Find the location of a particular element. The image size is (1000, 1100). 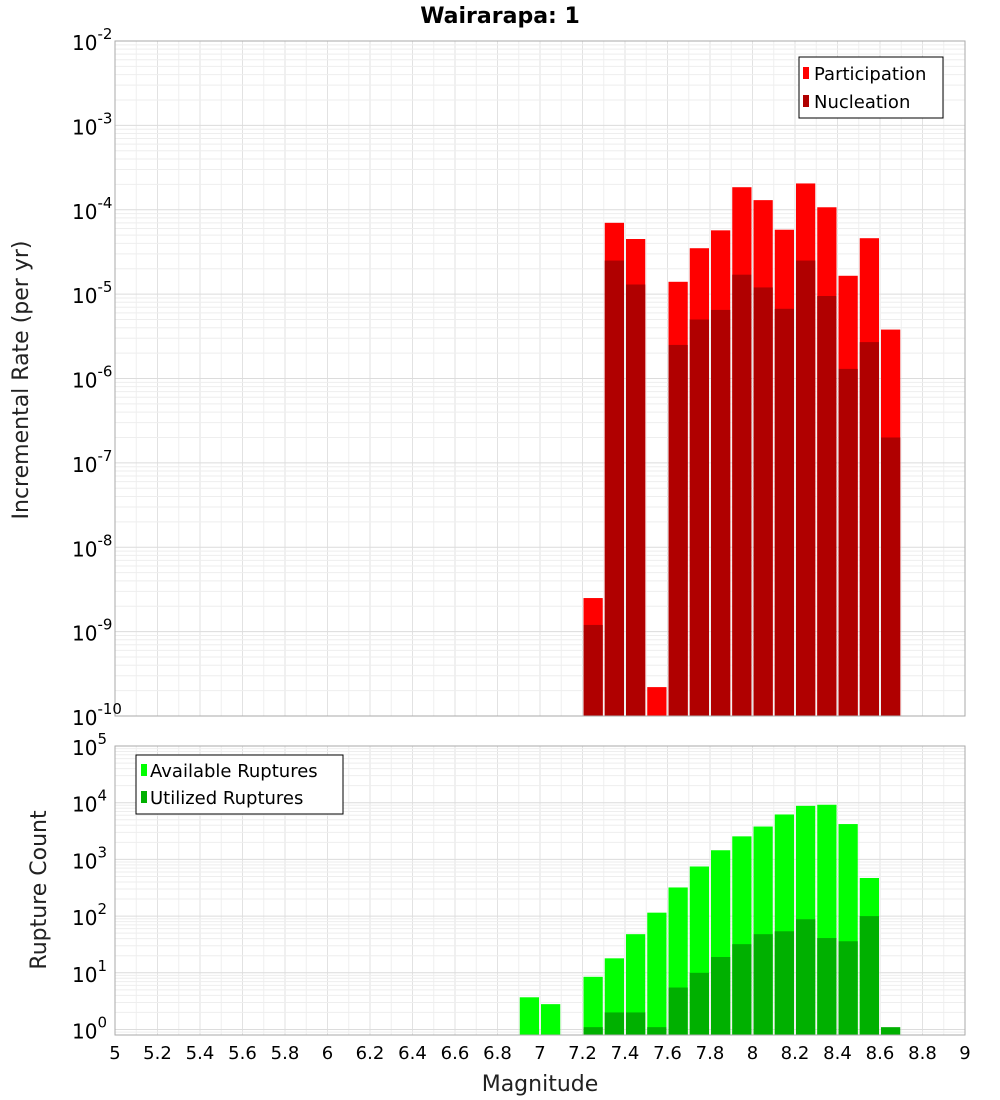

top-y-tick-label: 10⁻³ is located at coordinates (92, 124).